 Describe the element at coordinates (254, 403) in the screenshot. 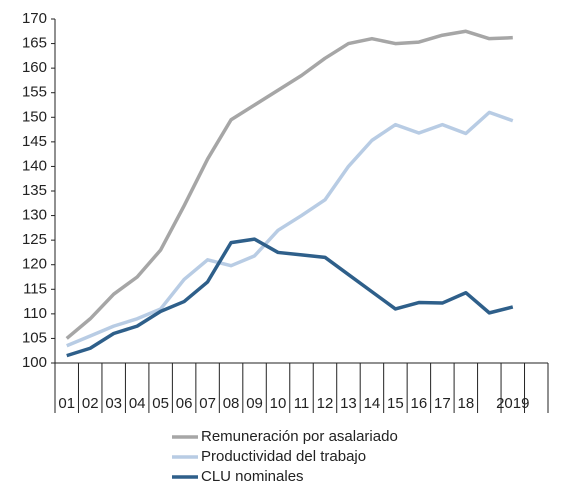

I see `x-tick-label: 09` at that location.